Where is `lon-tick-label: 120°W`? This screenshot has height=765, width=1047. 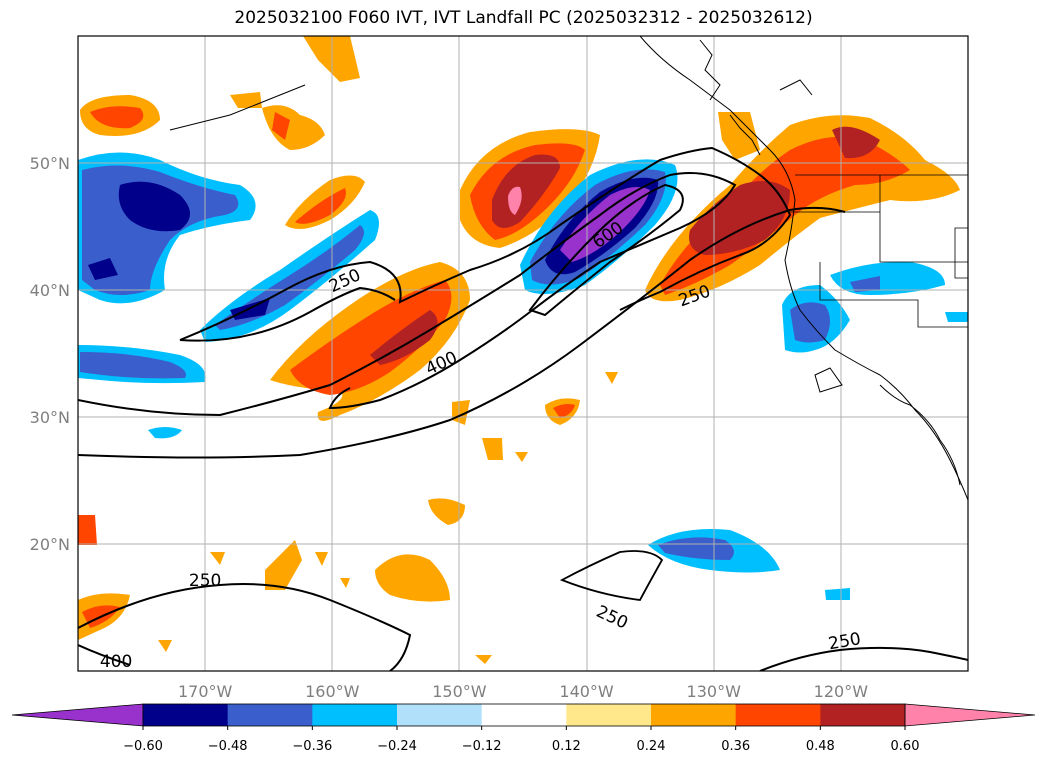 lon-tick-label: 120°W is located at coordinates (841, 691).